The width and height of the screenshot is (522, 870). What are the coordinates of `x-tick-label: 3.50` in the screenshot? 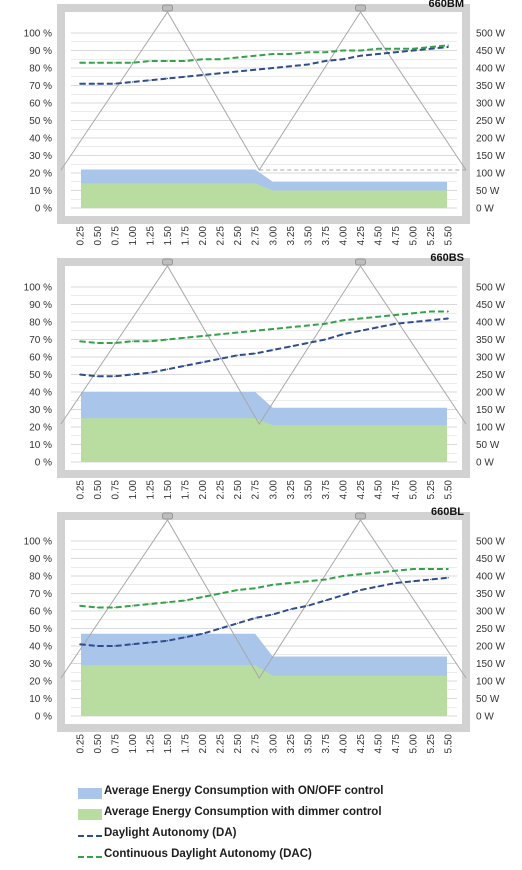 It's located at (308, 236).